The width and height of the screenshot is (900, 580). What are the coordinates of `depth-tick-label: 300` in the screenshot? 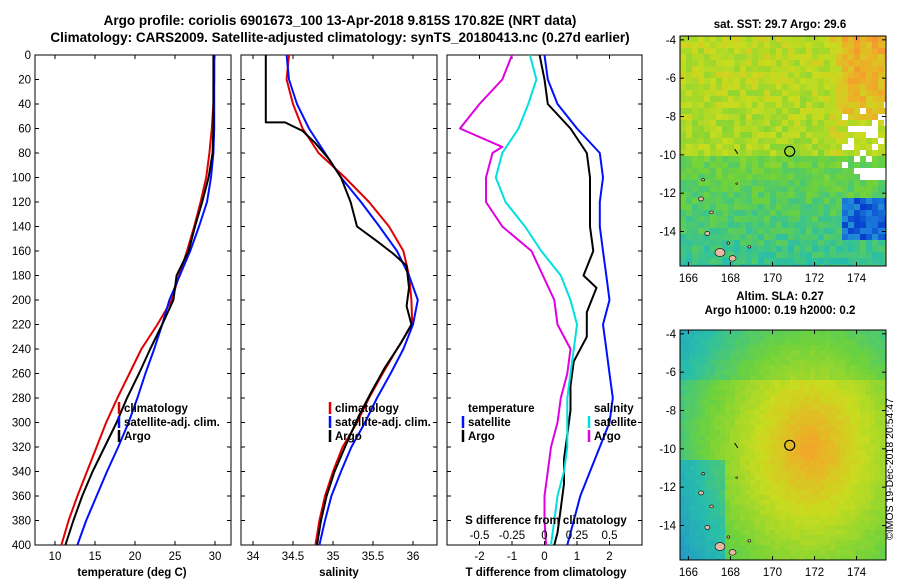 It's located at (21, 424).